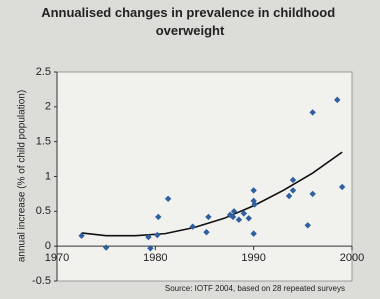  What do you see at coordinates (155, 258) in the screenshot?
I see `x-tick-label: 1980` at bounding box center [155, 258].